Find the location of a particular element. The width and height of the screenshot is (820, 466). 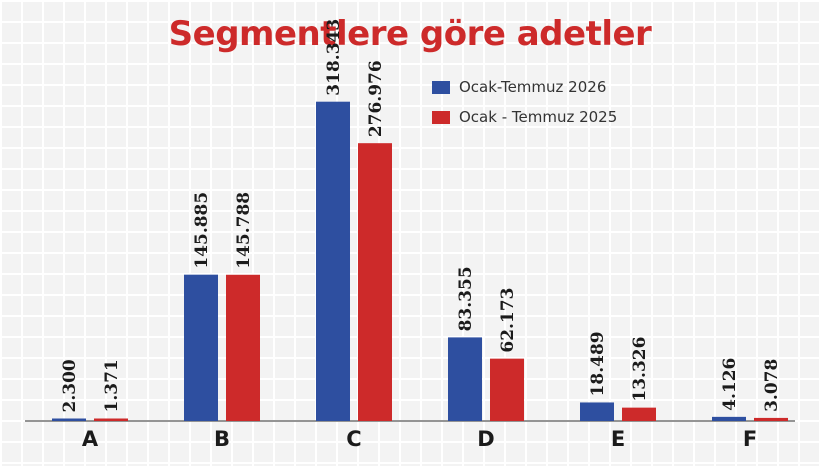

value-label-E-2025: 13.326 is located at coordinates (640, 369).